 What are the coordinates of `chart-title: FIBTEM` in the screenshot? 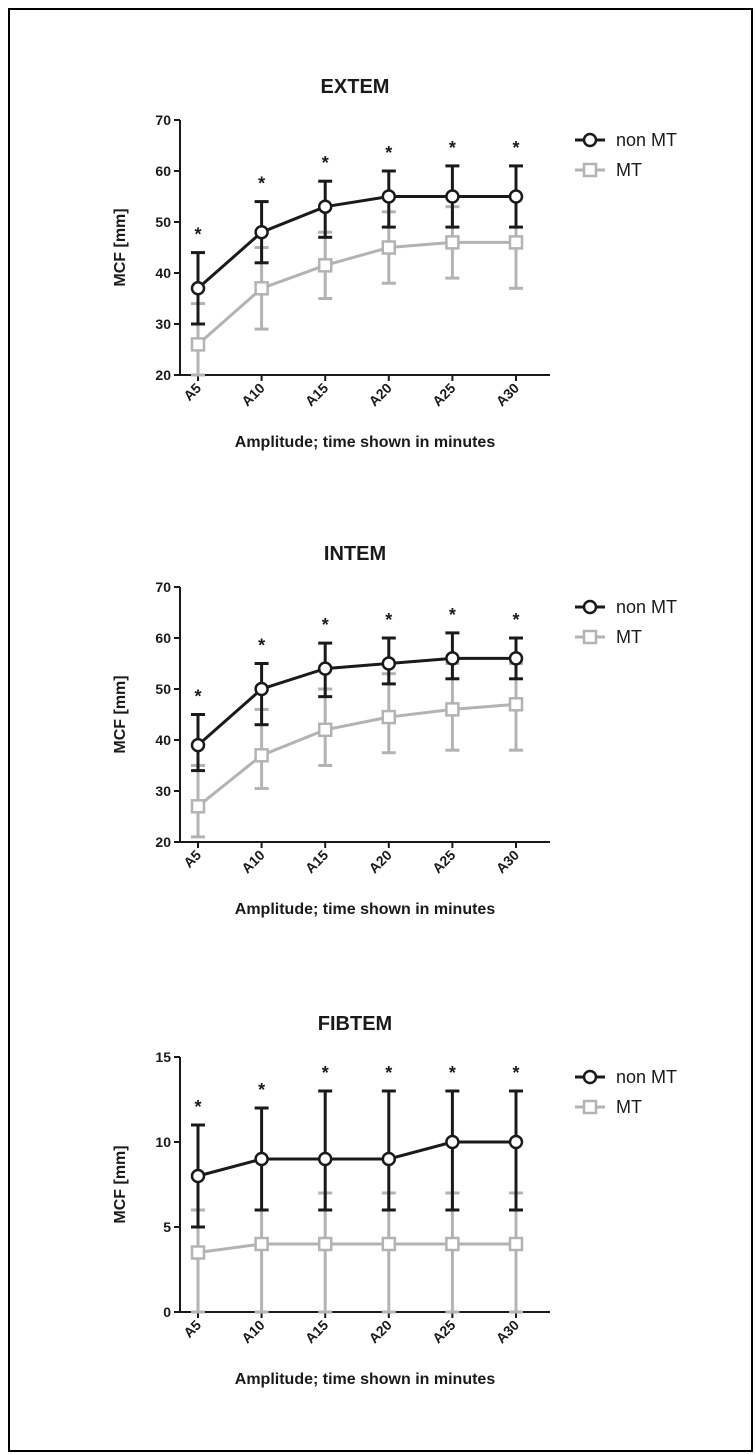 It's located at (355, 1024).